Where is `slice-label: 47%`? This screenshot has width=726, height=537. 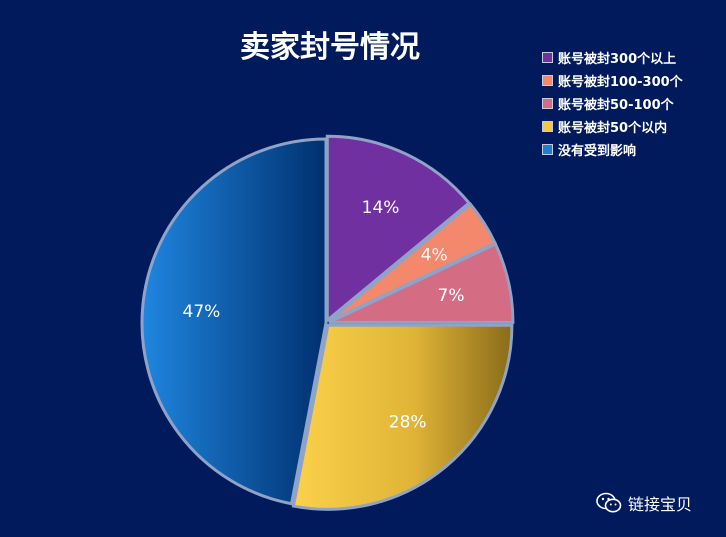
slice-label: 47% is located at coordinates (202, 312).